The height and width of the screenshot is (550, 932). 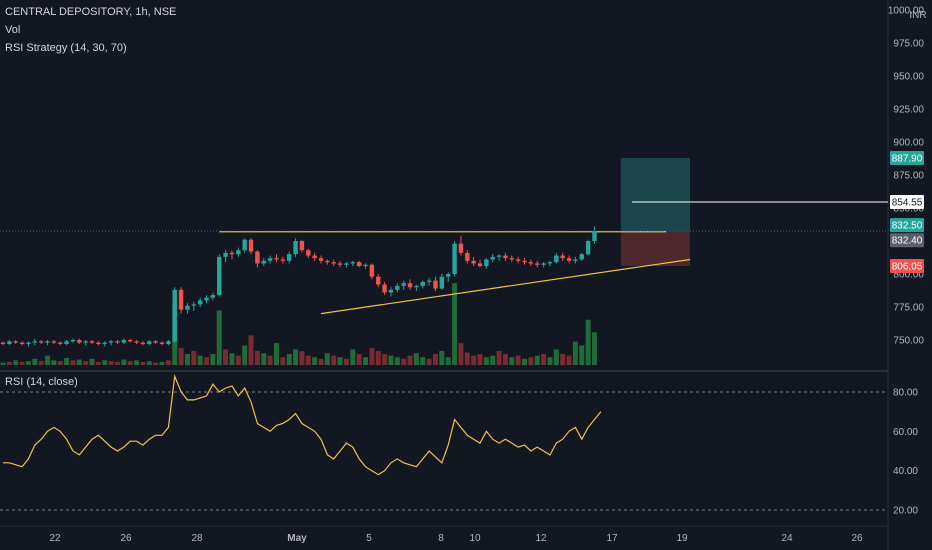 What do you see at coordinates (612, 538) in the screenshot?
I see `time-tick-label: 17` at bounding box center [612, 538].